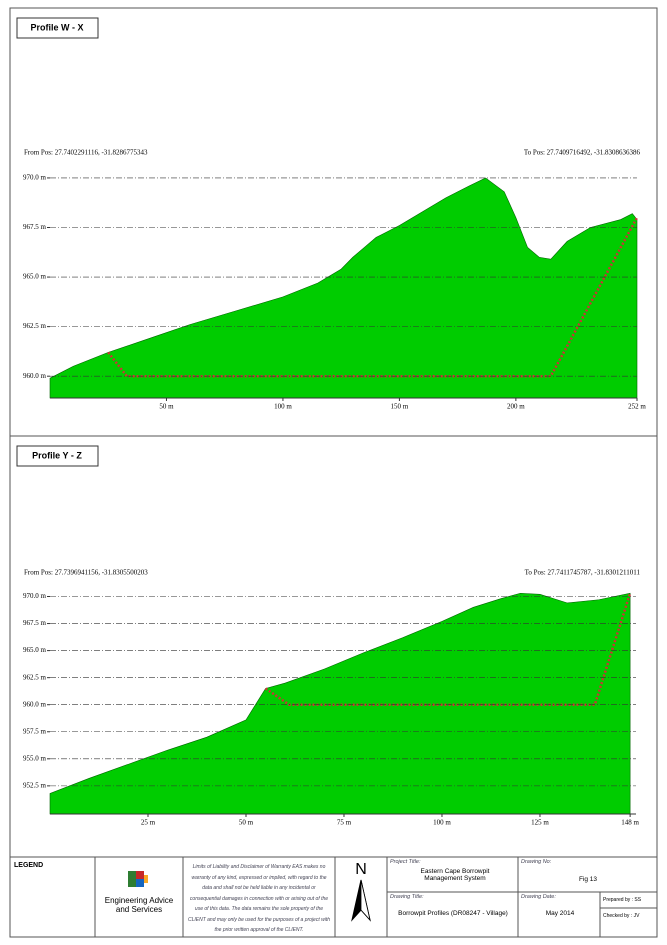 The height and width of the screenshot is (945, 667). Describe the element at coordinates (148, 823) in the screenshot. I see `x-tick-label: 25 m` at that location.